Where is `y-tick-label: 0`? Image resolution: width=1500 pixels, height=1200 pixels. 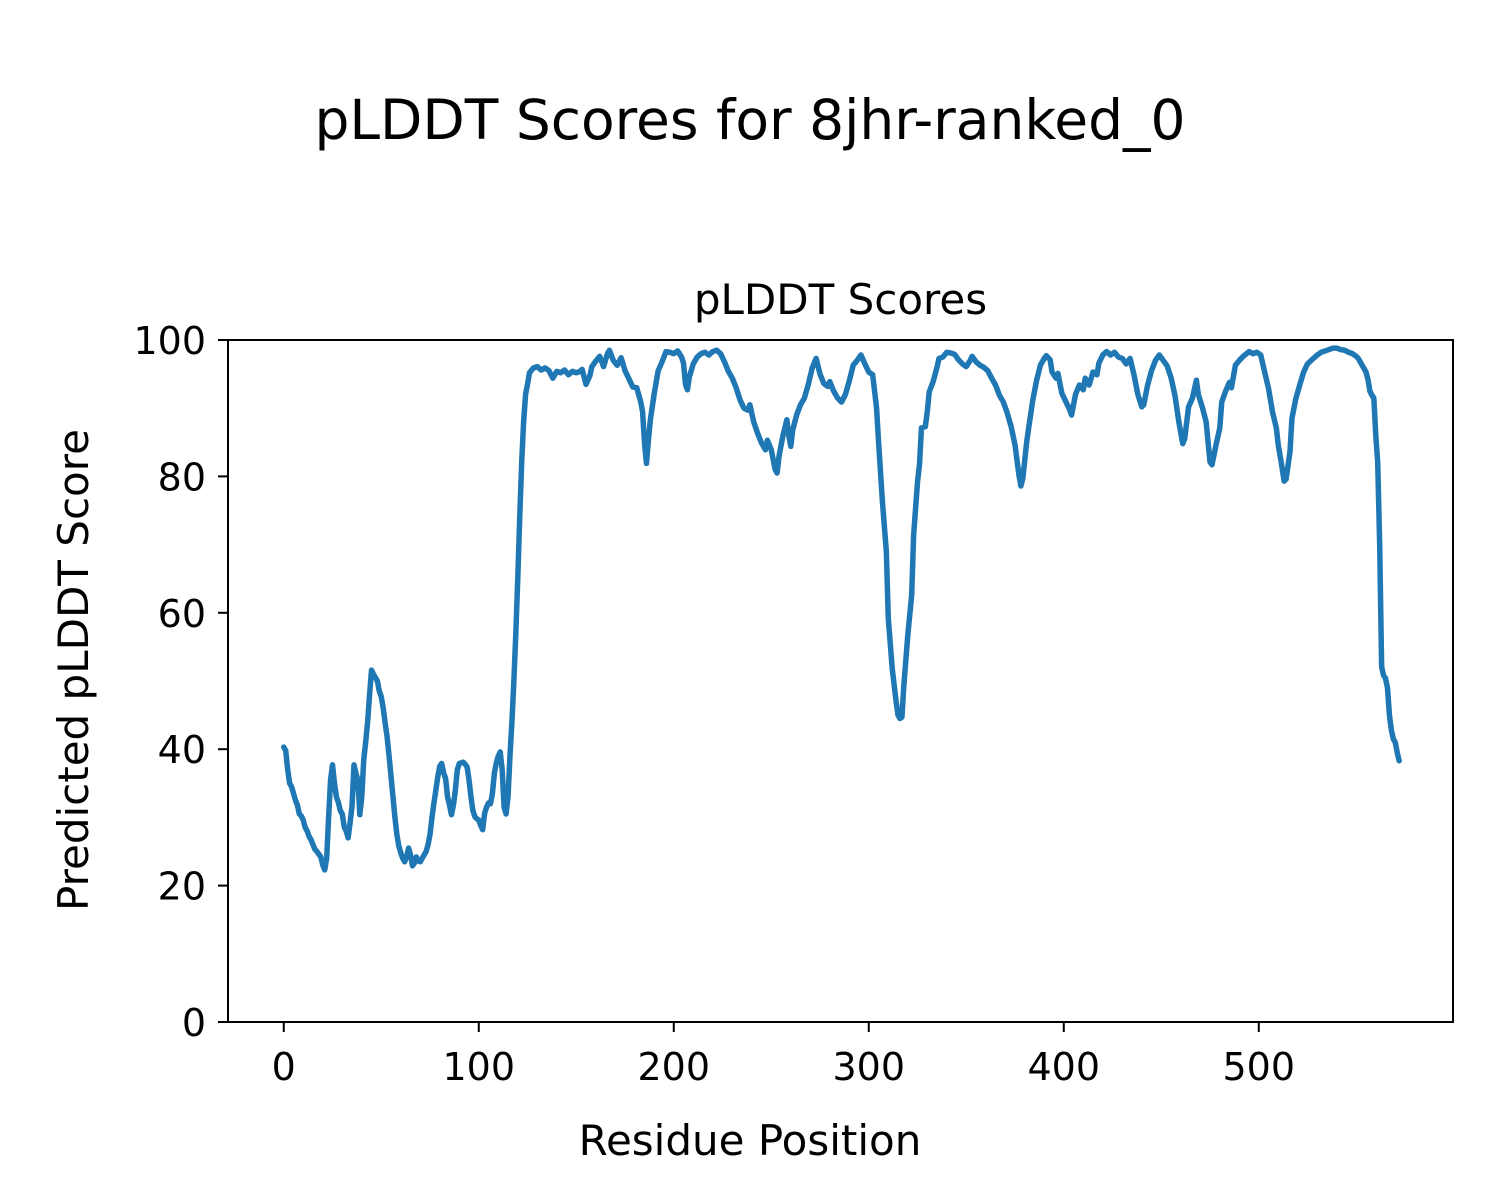 y-tick-label: 0 is located at coordinates (194, 1023).